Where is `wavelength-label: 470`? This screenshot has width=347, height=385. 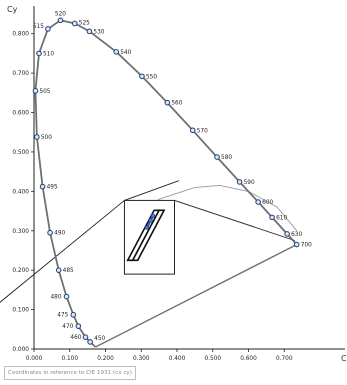
wavelength-label: 470 is located at coordinates (67, 327).